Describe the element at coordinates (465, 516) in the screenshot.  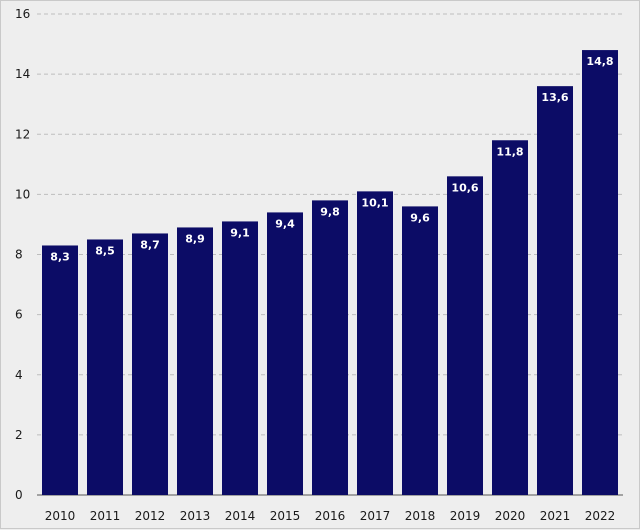
I see `x-tick-label-2019: 2019` at that location.